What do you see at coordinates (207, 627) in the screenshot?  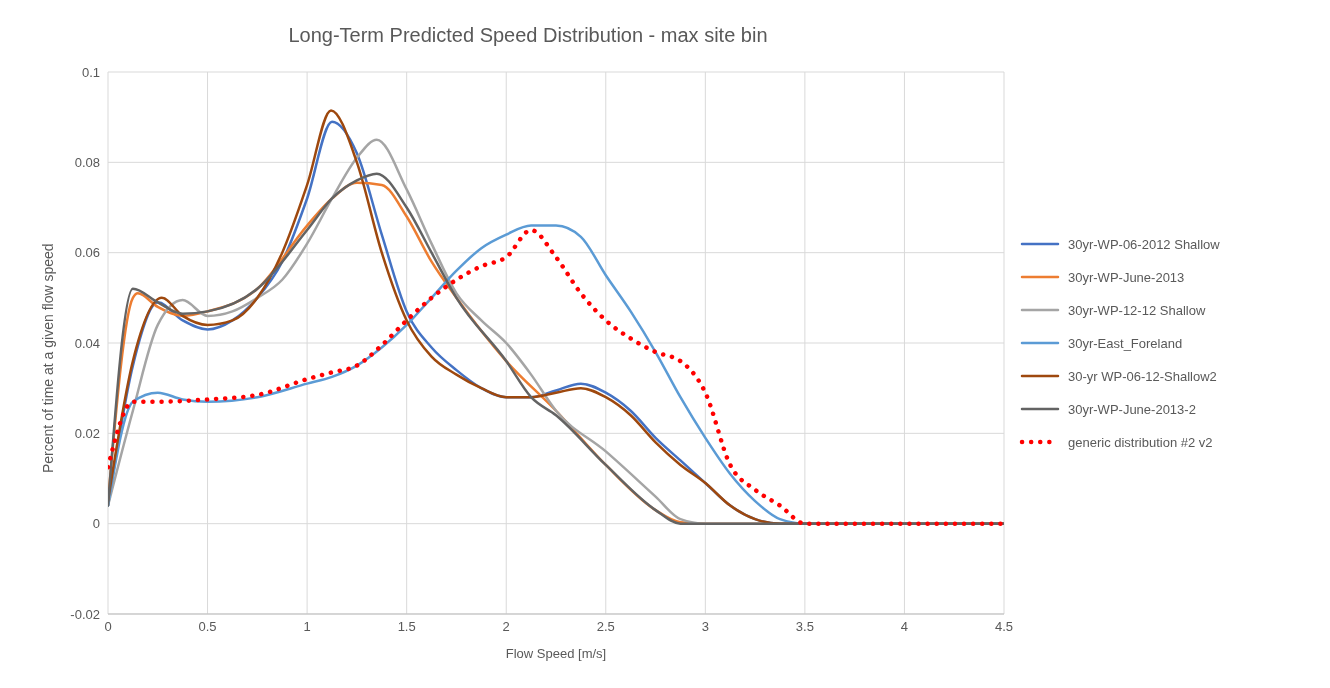 I see `x-tick-label: 0.5` at bounding box center [207, 627].